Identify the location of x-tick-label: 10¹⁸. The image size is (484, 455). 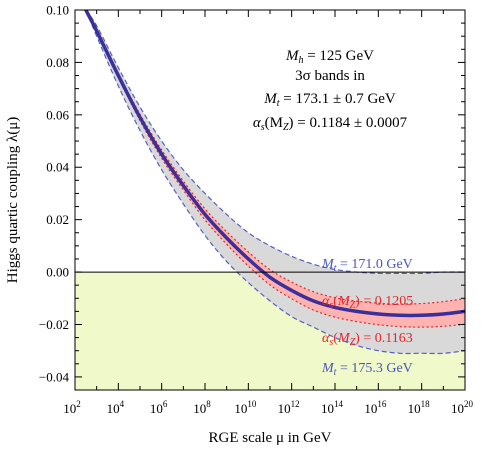
(419, 407).